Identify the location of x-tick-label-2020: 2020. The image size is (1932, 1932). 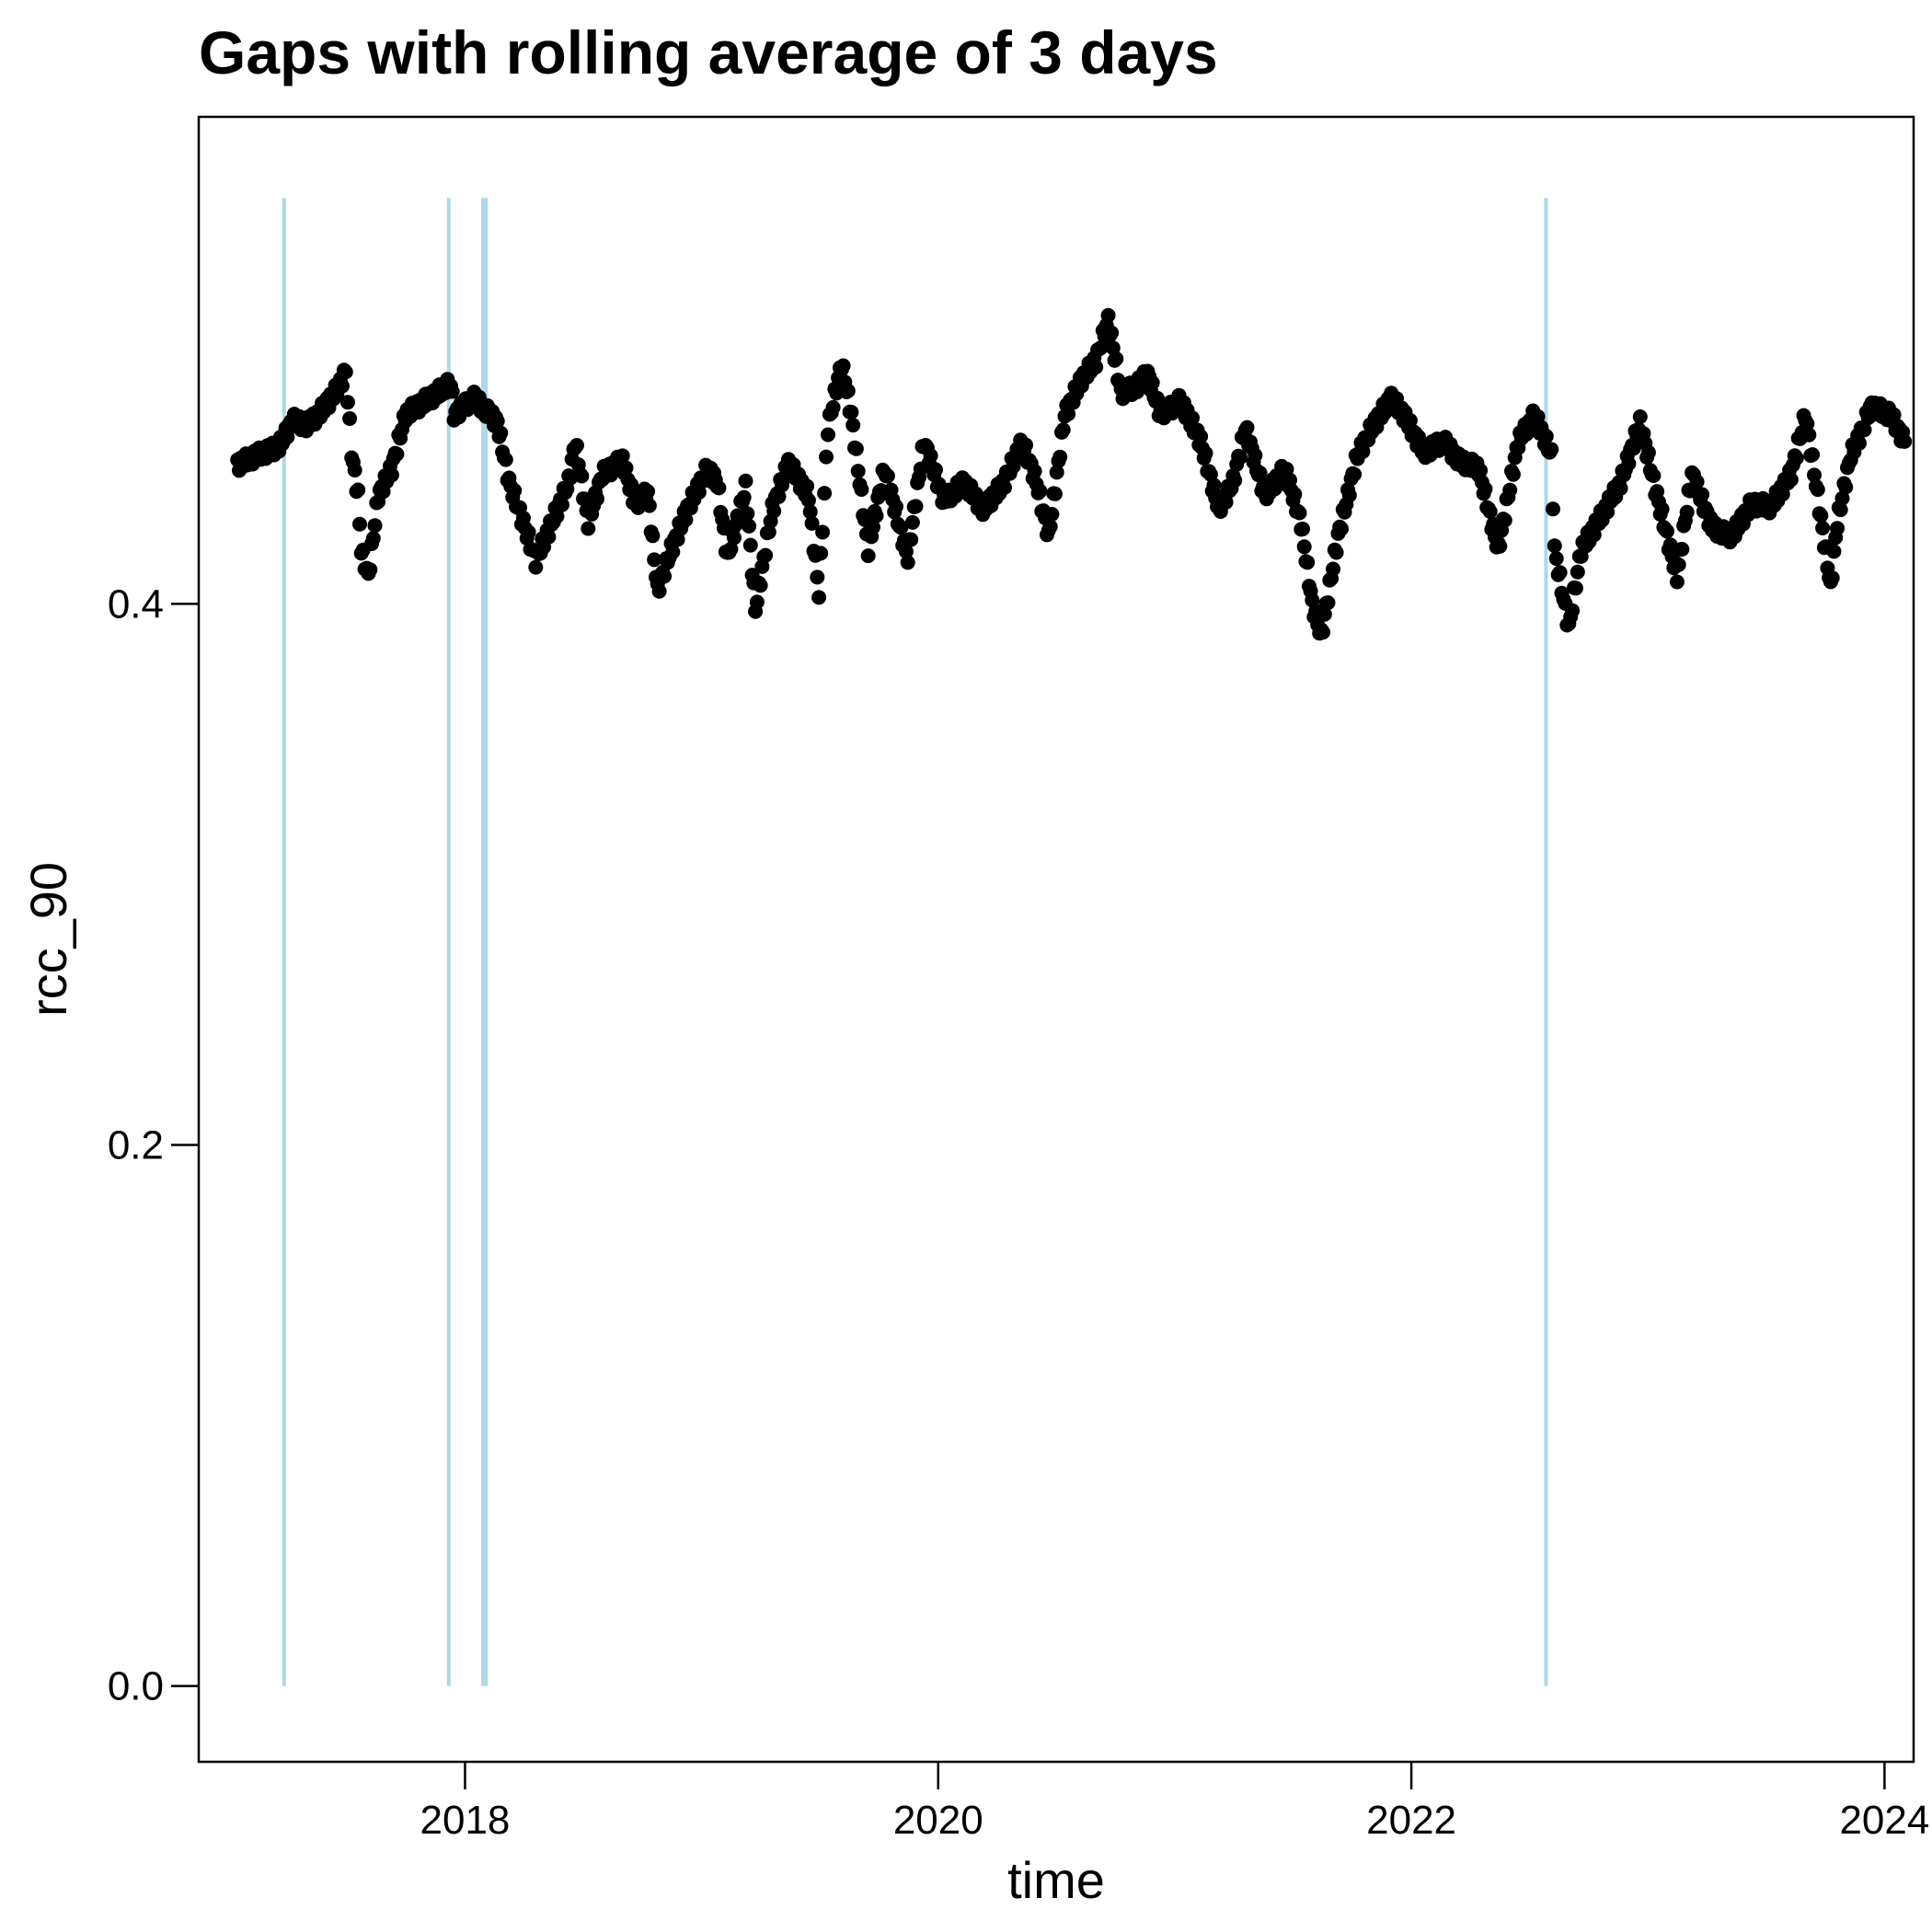
(938, 1820).